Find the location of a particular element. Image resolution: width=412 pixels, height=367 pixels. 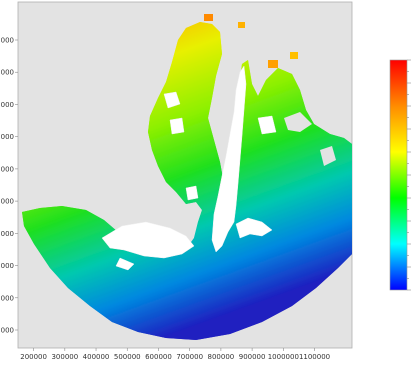

x-tick-label: 1100000 is located at coordinates (314, 357).